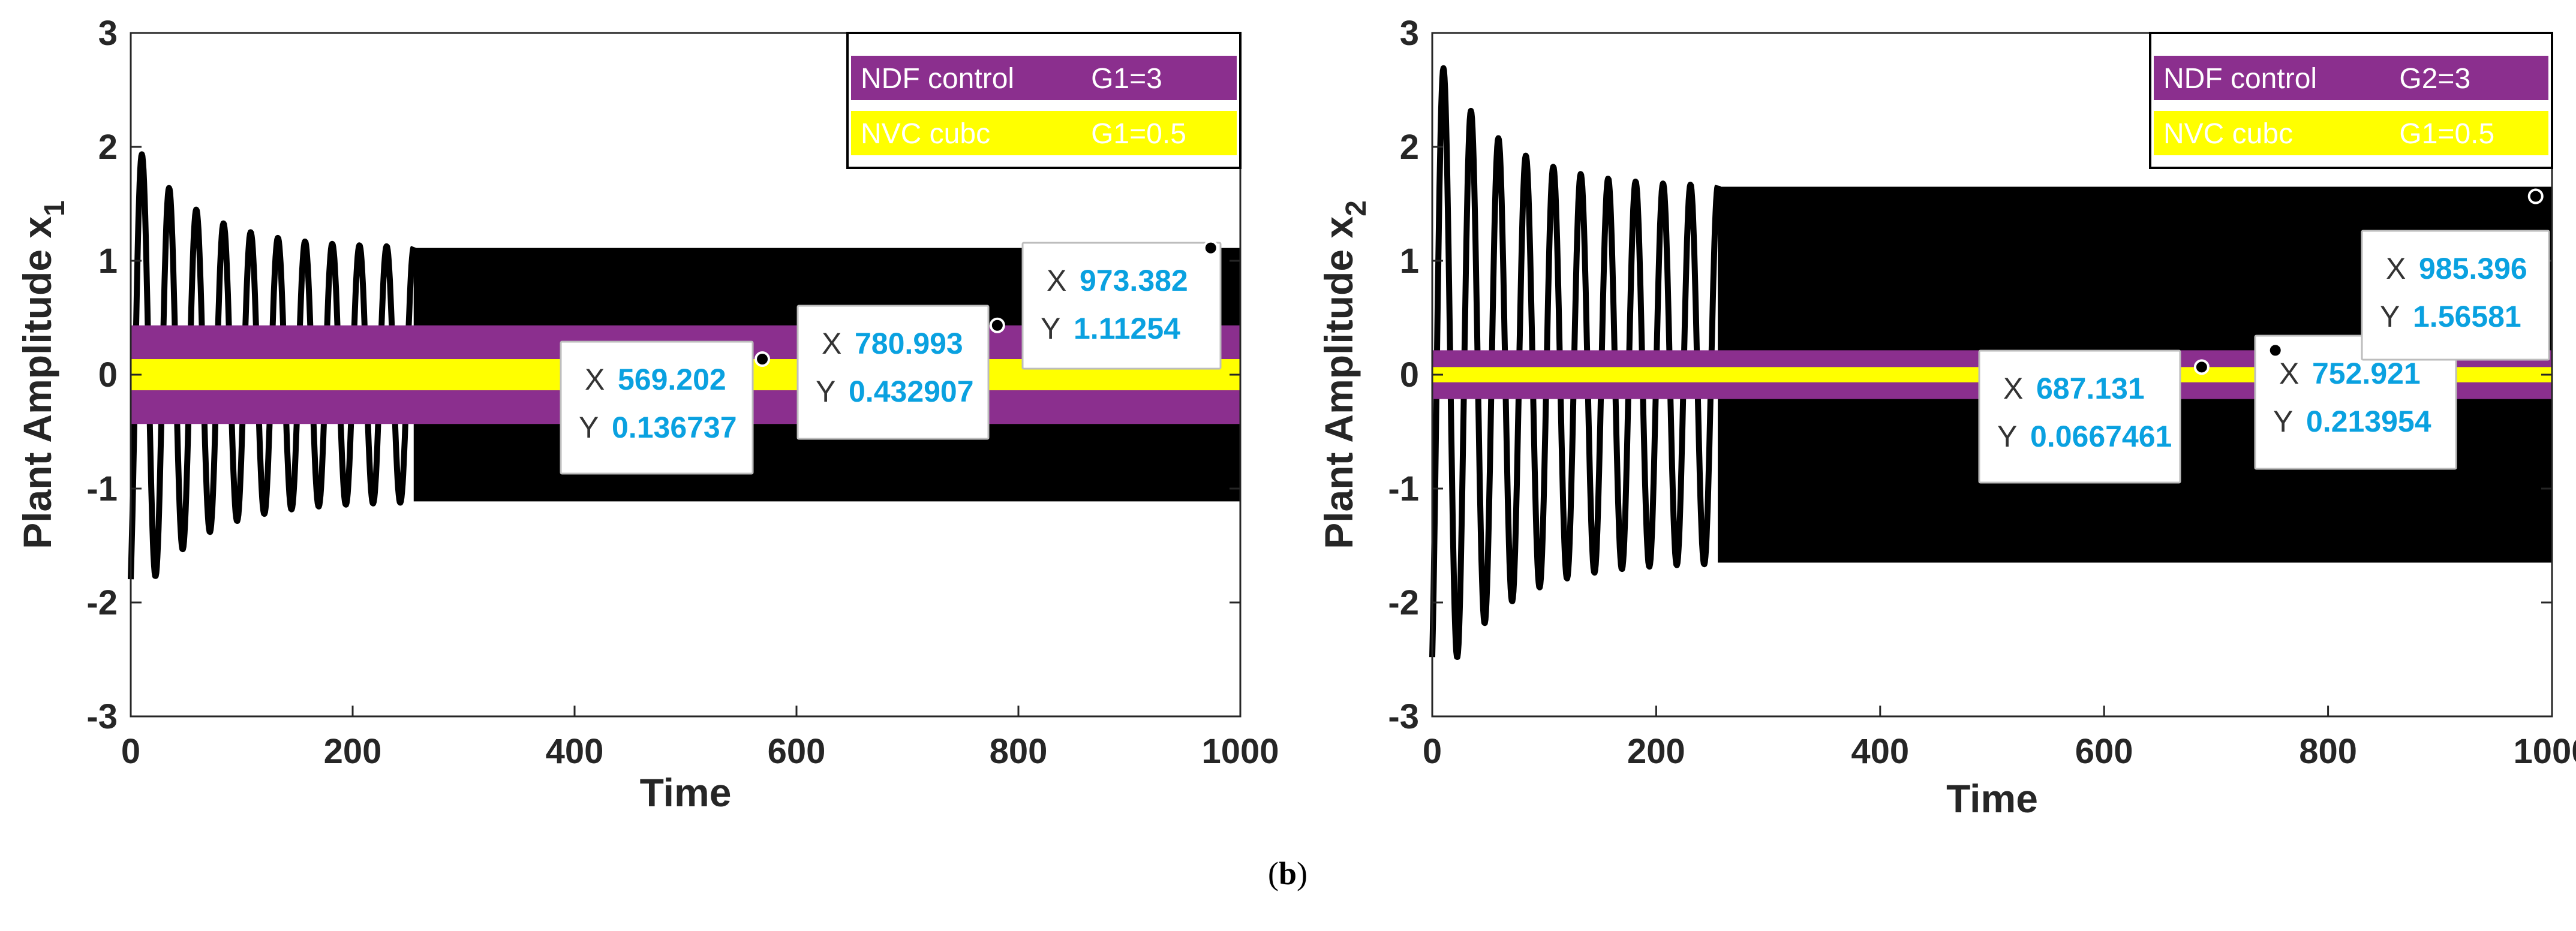 The image size is (2576, 931). I want to click on legend-param: G1=3, so click(1127, 79).